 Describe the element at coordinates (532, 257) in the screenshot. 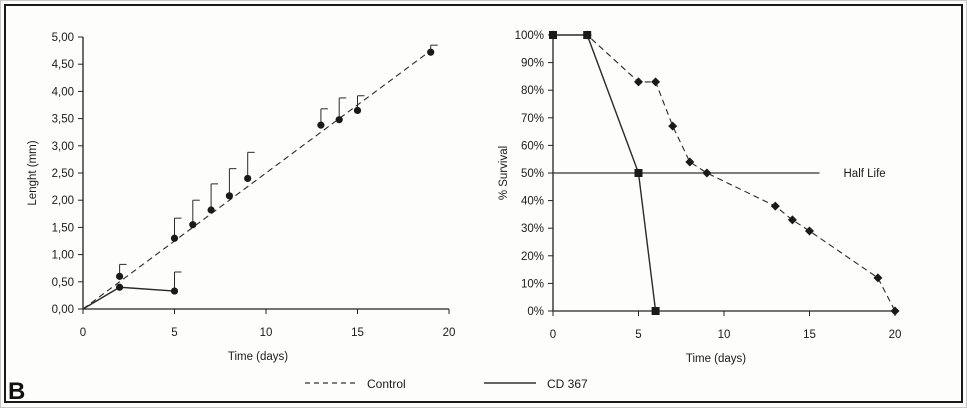

I see `y-tick-label: 20%` at that location.